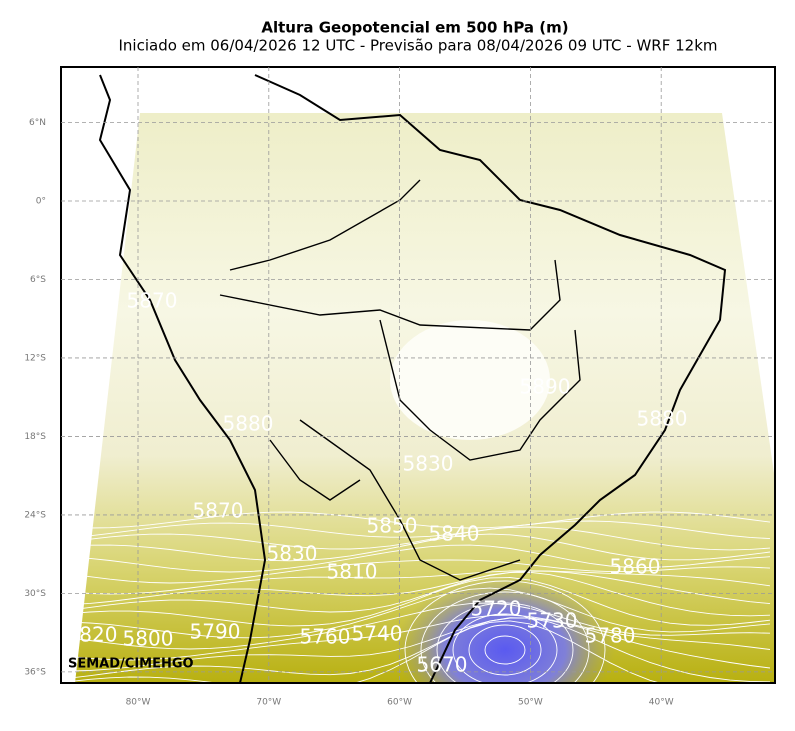 This screenshot has width=795, height=731. What do you see at coordinates (35, 515) in the screenshot?
I see `lat-label: 24°S` at bounding box center [35, 515].